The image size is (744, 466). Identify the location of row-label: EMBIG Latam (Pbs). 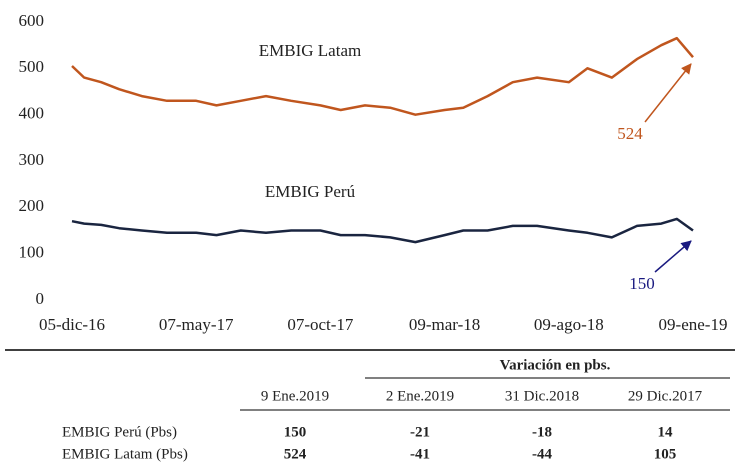
(125, 454).